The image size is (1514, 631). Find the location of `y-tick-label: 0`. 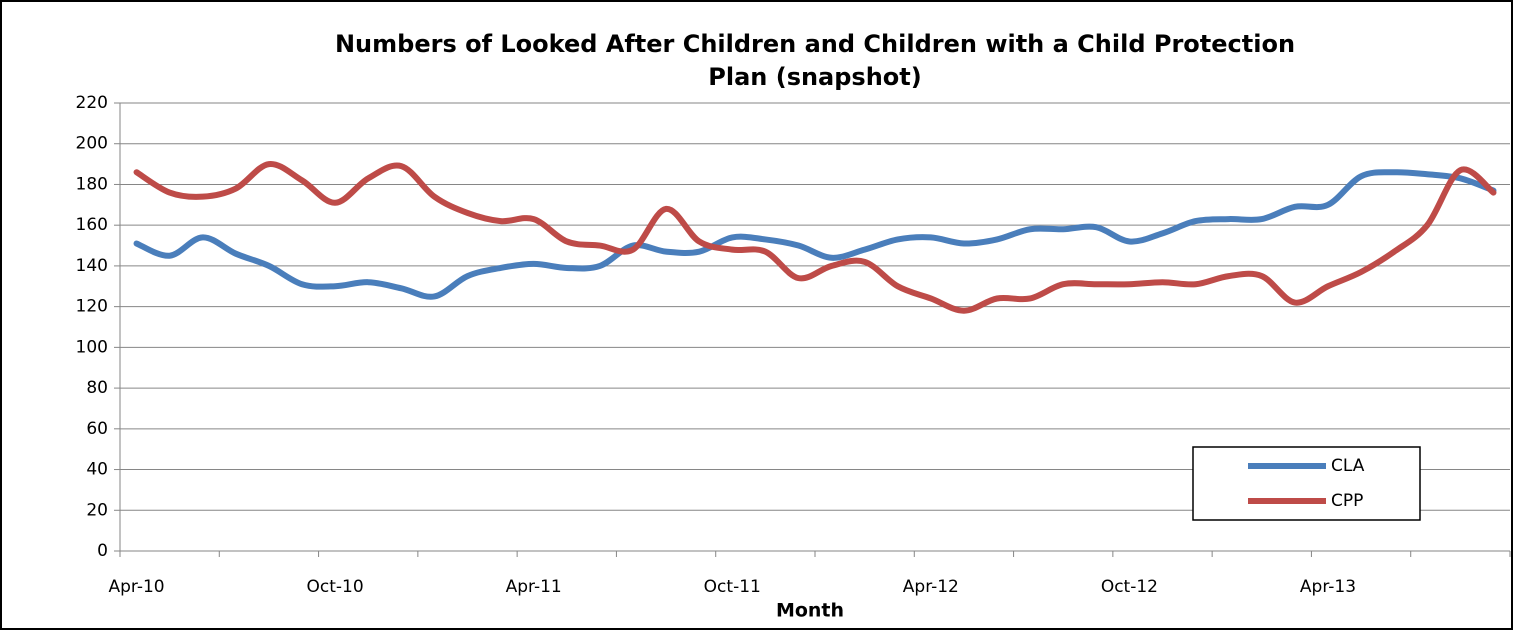

y-tick-label: 0 is located at coordinates (102, 551).